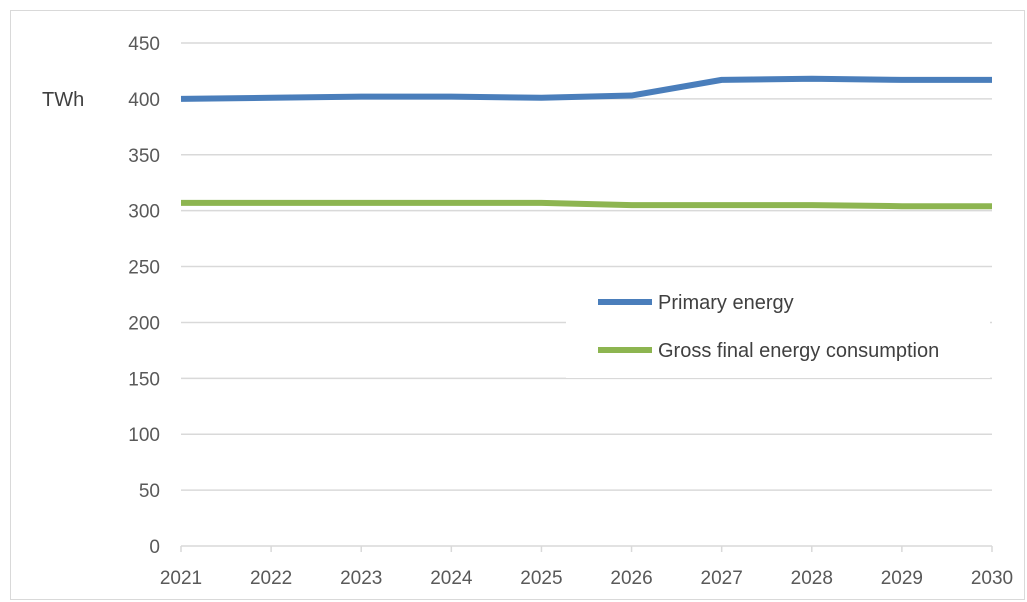 This screenshot has height=602, width=1027. I want to click on x-tick-label: 2028, so click(812, 578).